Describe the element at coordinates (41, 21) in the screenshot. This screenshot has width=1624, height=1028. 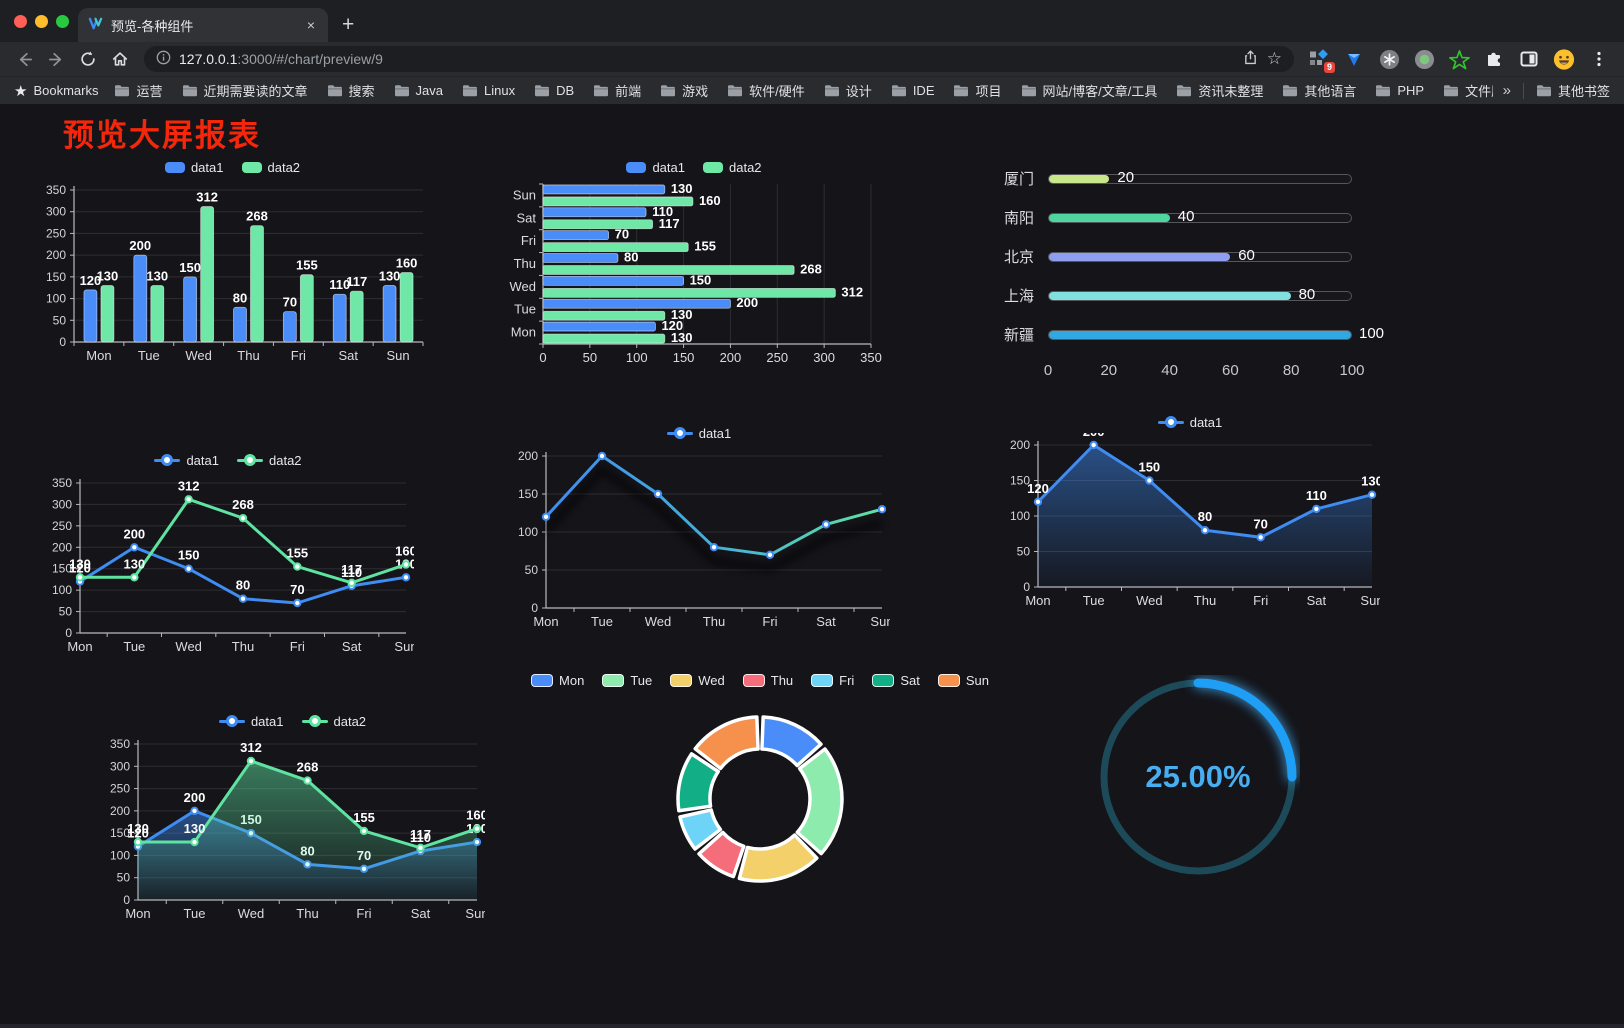
I see `minimize-window-button` at that location.